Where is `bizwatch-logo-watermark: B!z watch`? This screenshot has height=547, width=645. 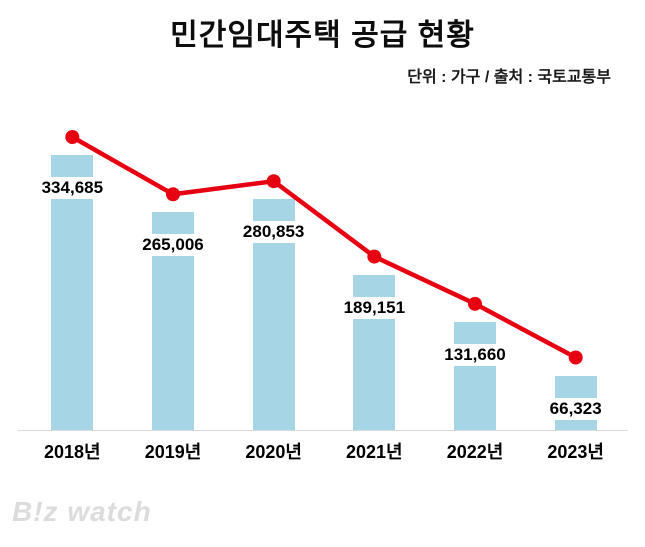 bizwatch-logo-watermark: B!z watch is located at coordinates (82, 511).